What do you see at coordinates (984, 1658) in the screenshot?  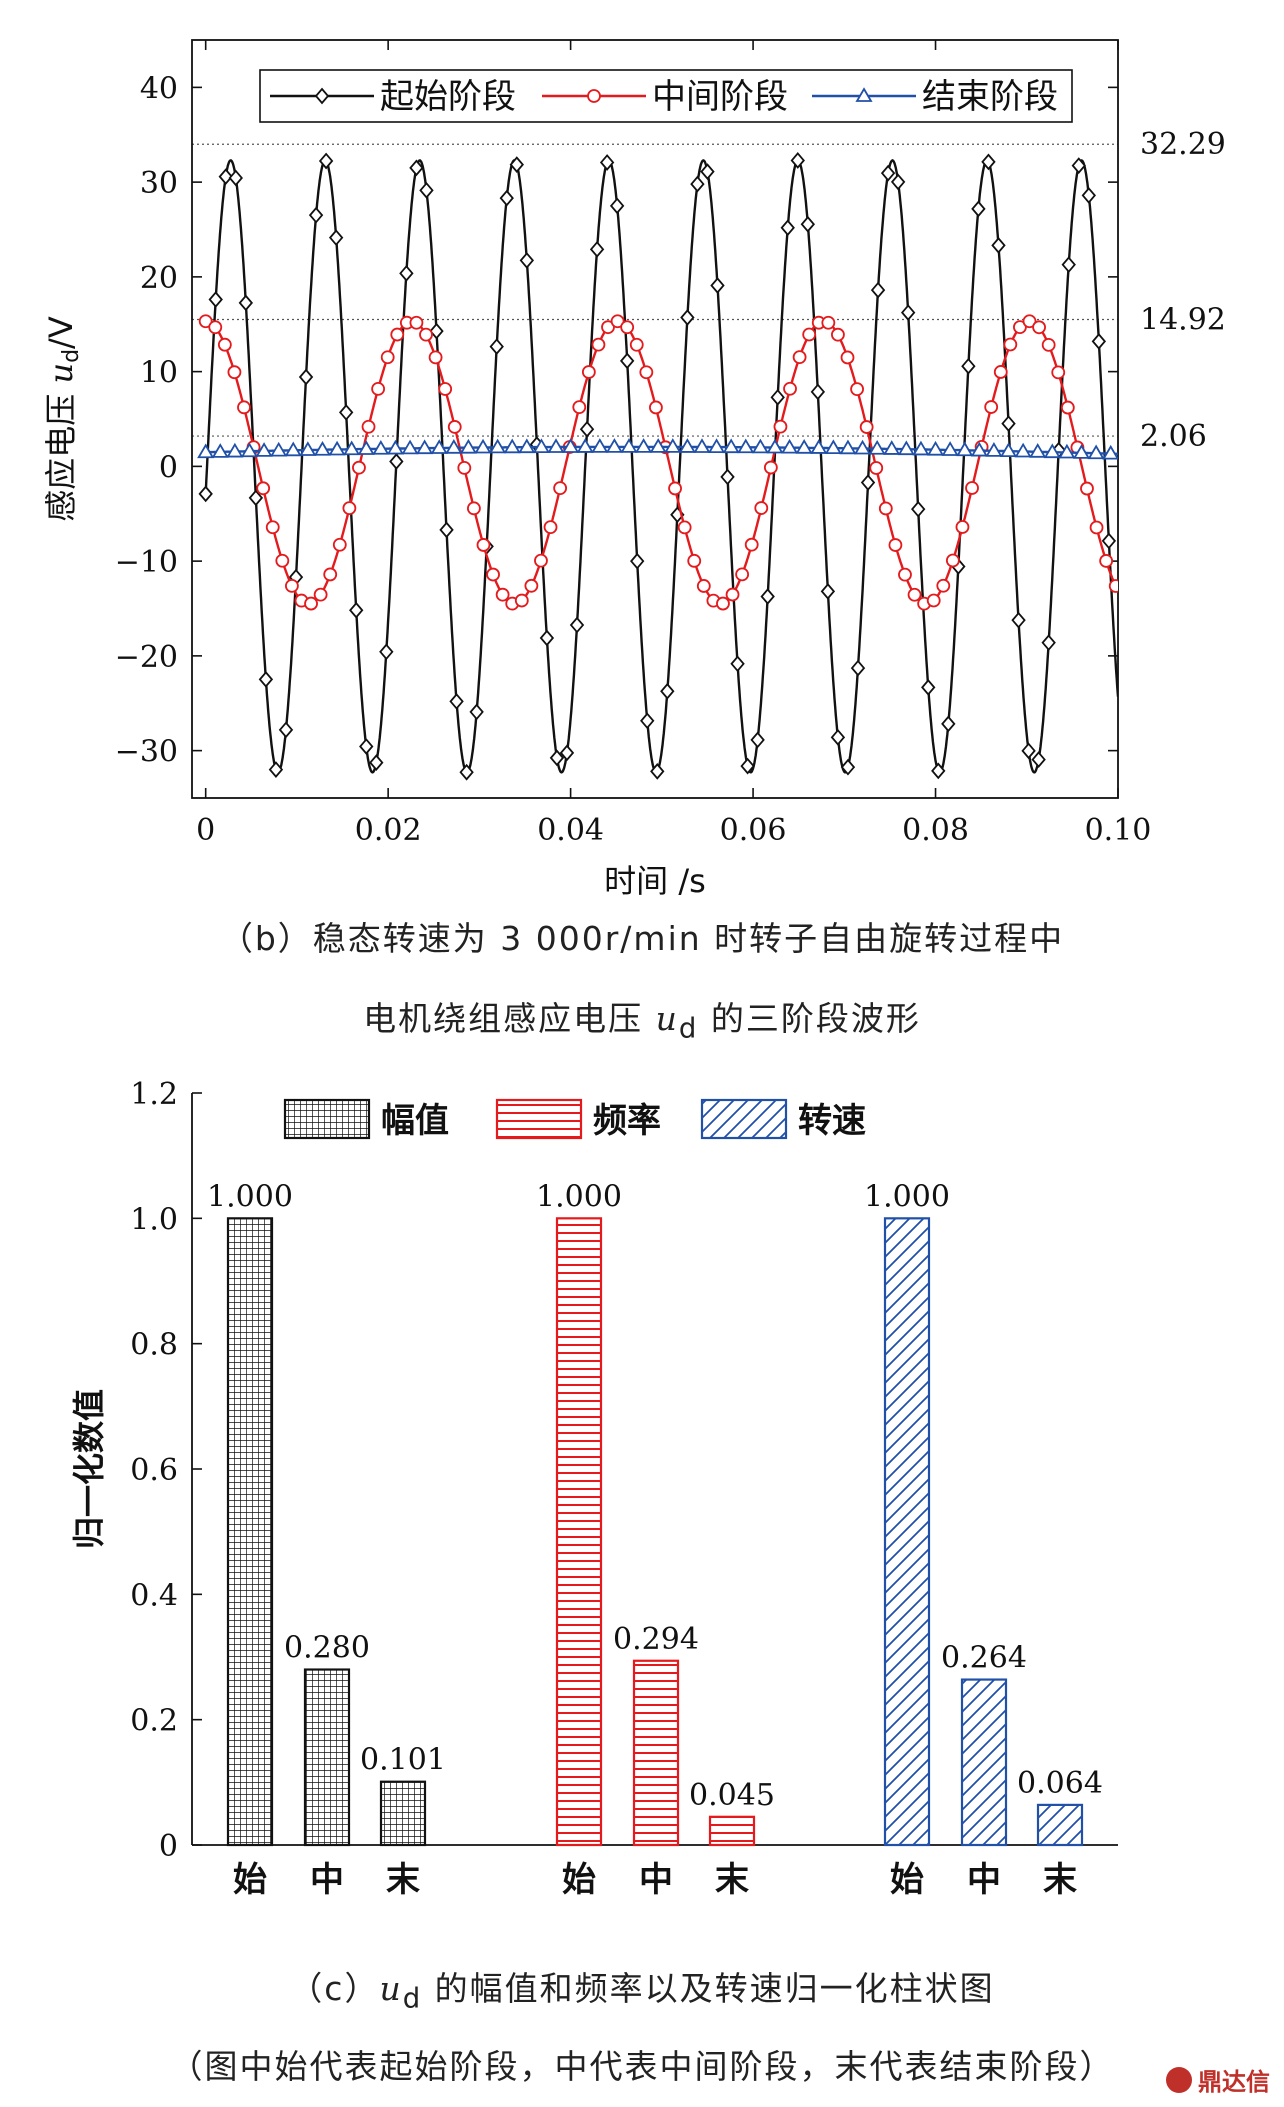 I see `bar-value-label-2-1: 0.264` at bounding box center [984, 1658].